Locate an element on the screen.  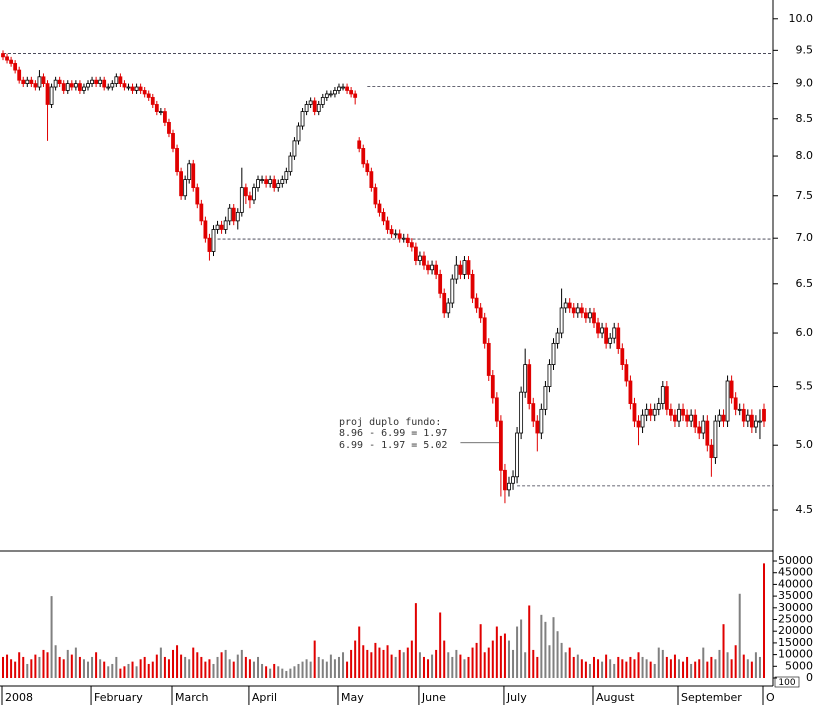
x-tick-label: August is located at coordinates (615, 697).